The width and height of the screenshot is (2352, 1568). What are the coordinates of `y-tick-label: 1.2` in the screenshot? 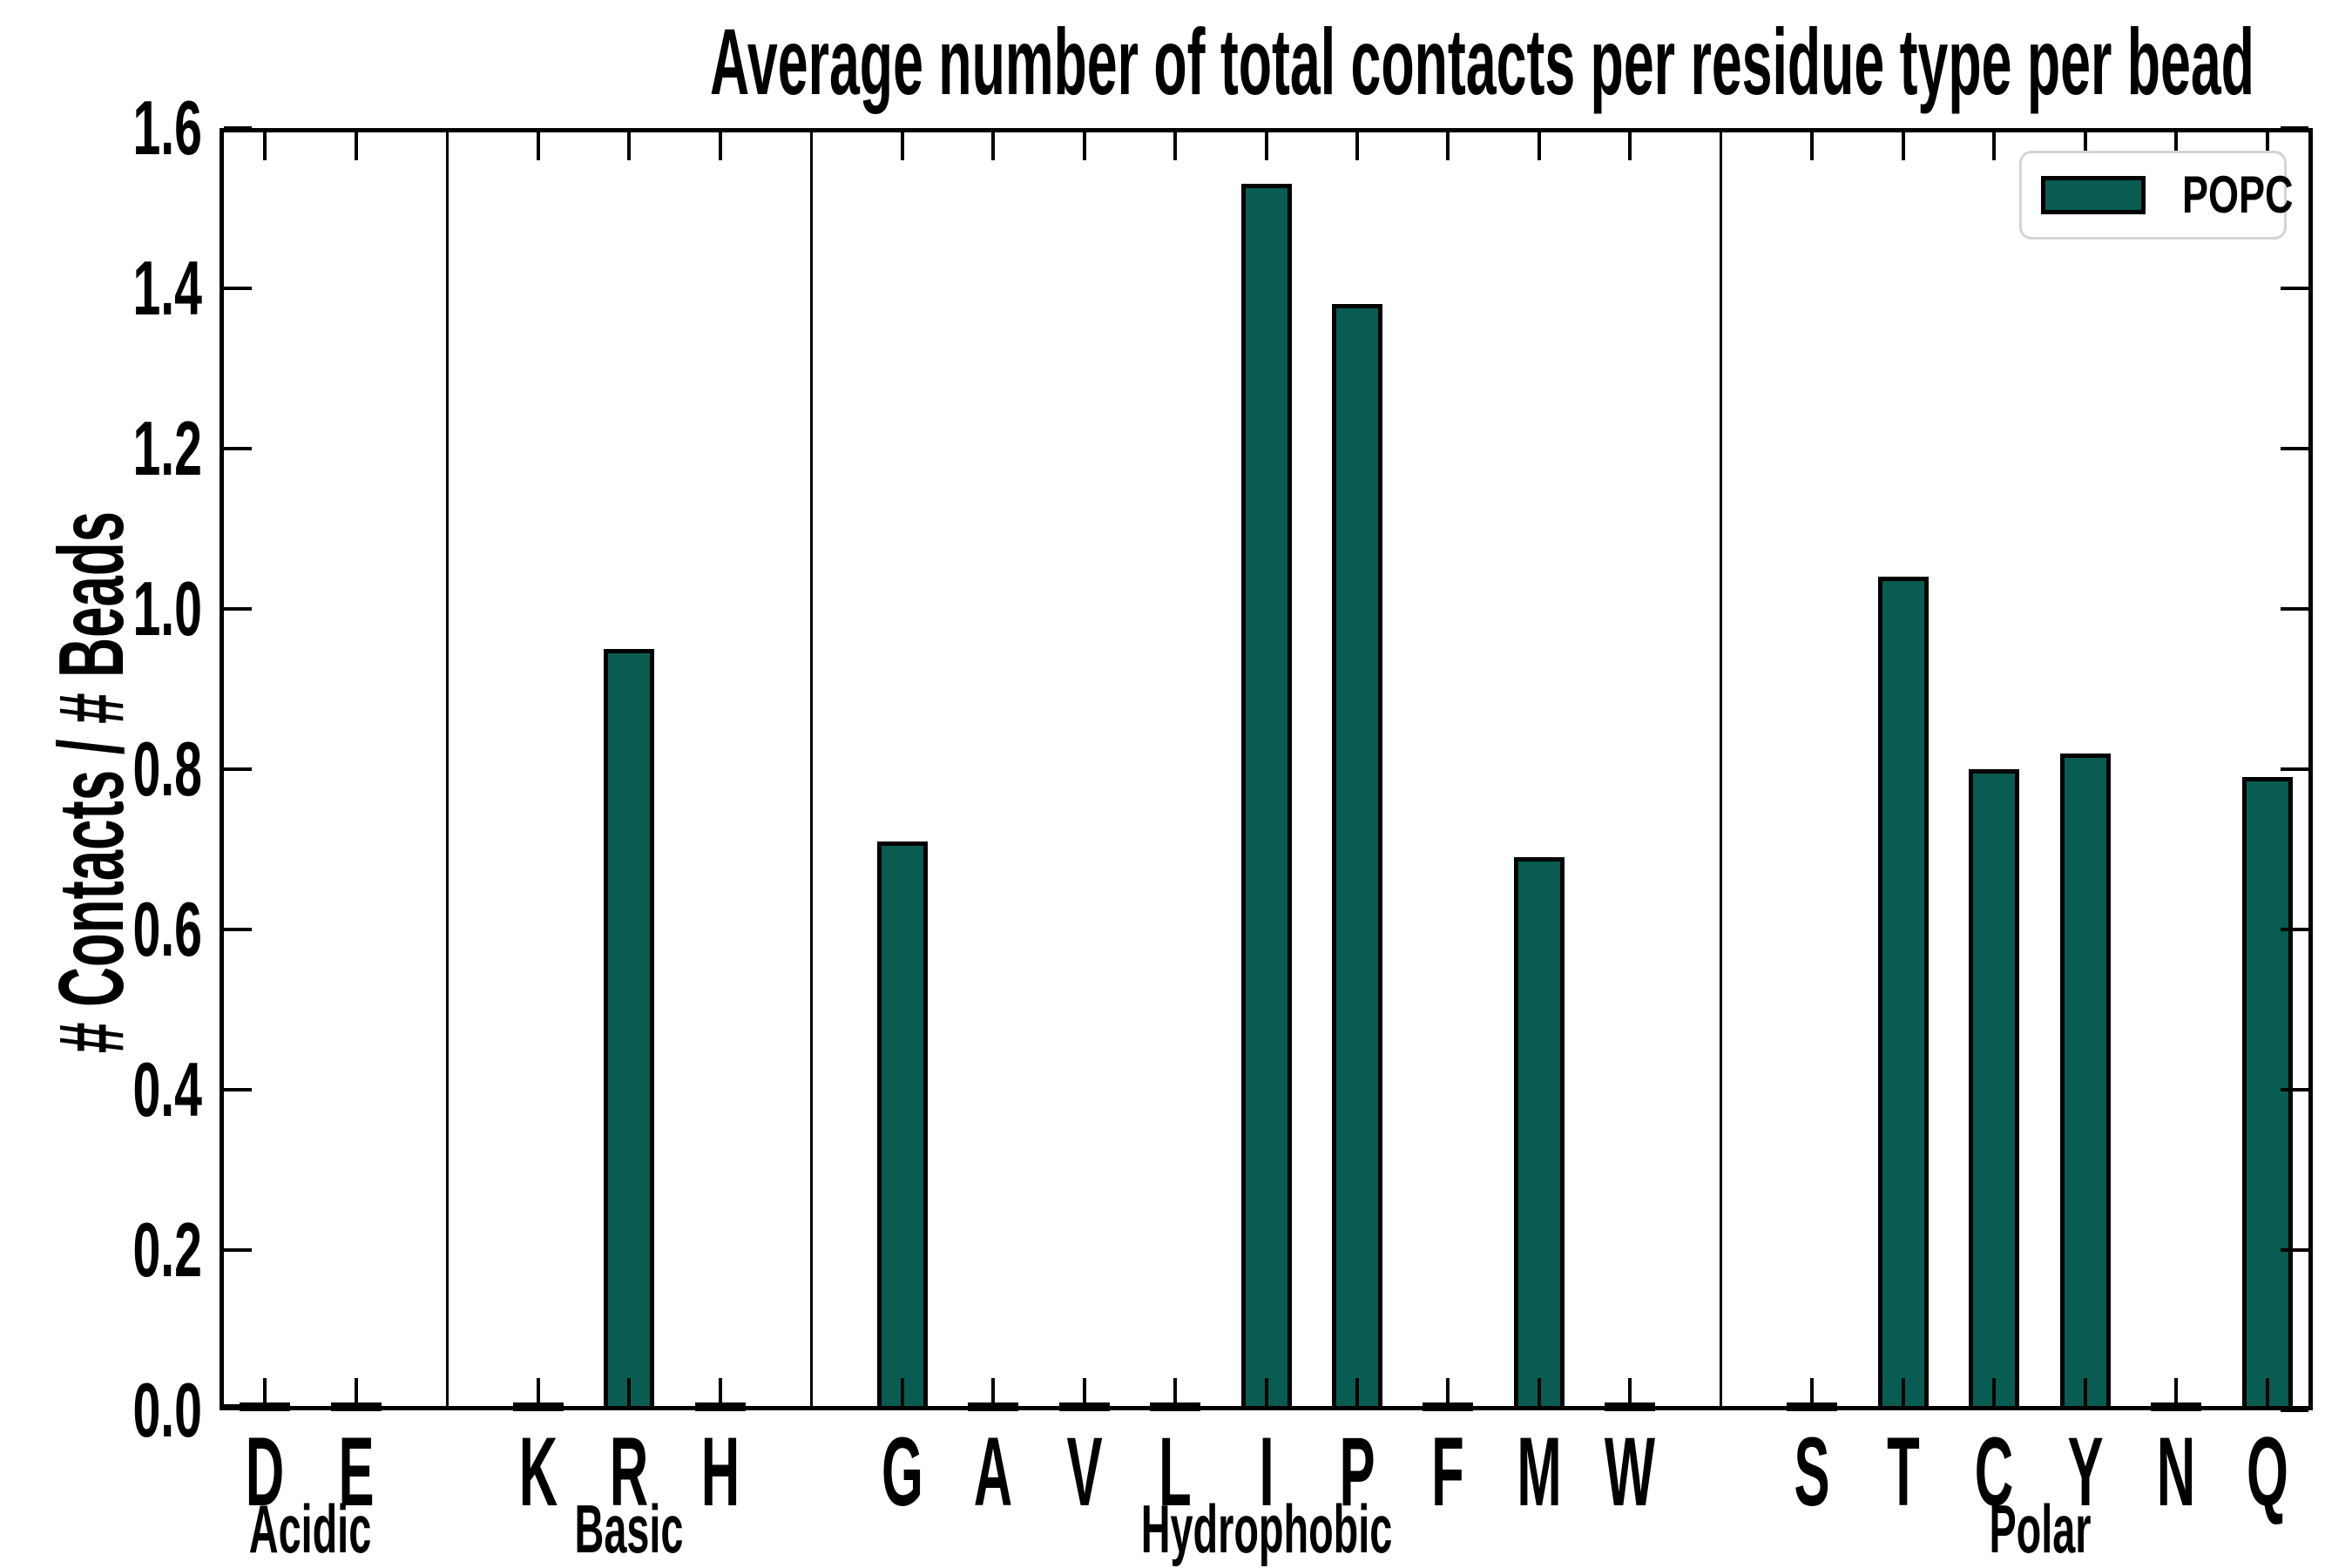 It's located at (167, 448).